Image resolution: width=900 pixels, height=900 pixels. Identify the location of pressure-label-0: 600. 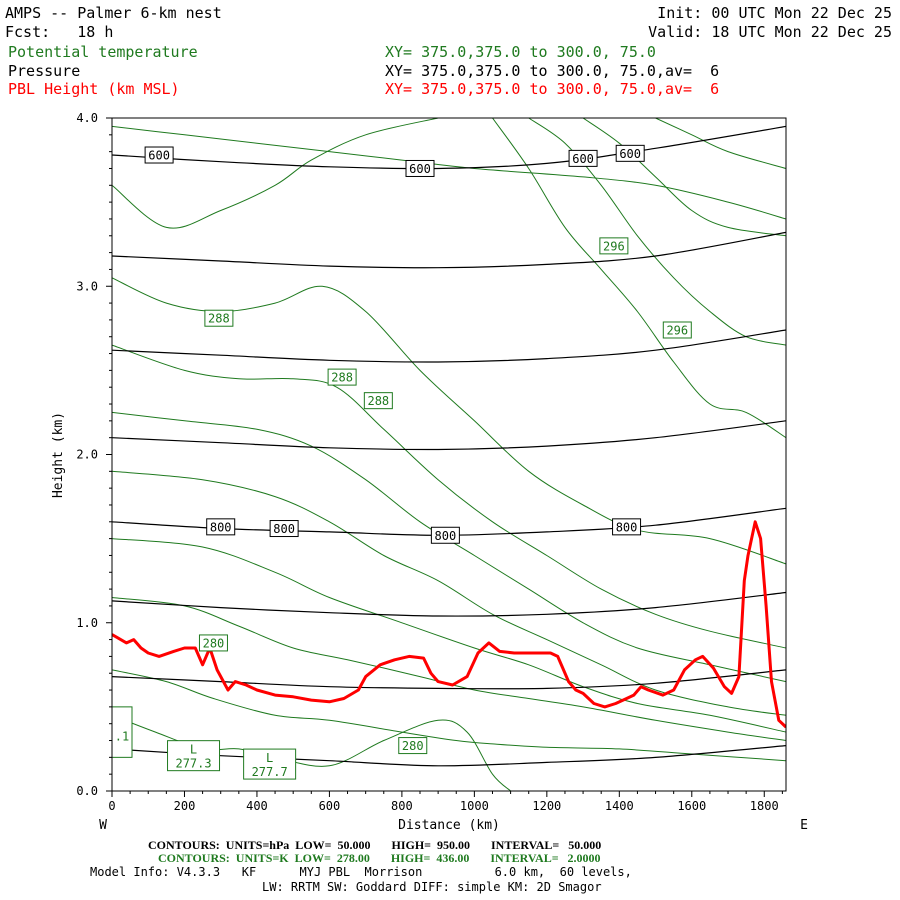
(159, 155).